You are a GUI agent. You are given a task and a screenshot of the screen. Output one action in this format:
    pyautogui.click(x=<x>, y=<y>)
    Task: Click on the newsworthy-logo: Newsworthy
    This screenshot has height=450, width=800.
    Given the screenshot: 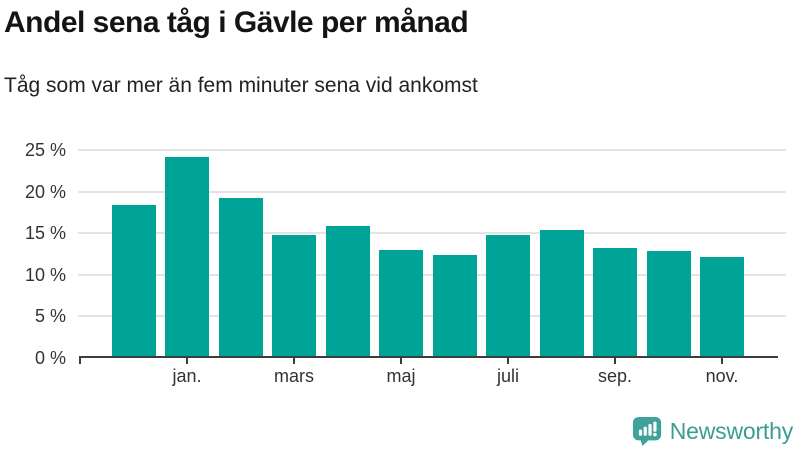 What is the action you would take?
    pyautogui.click(x=712, y=431)
    